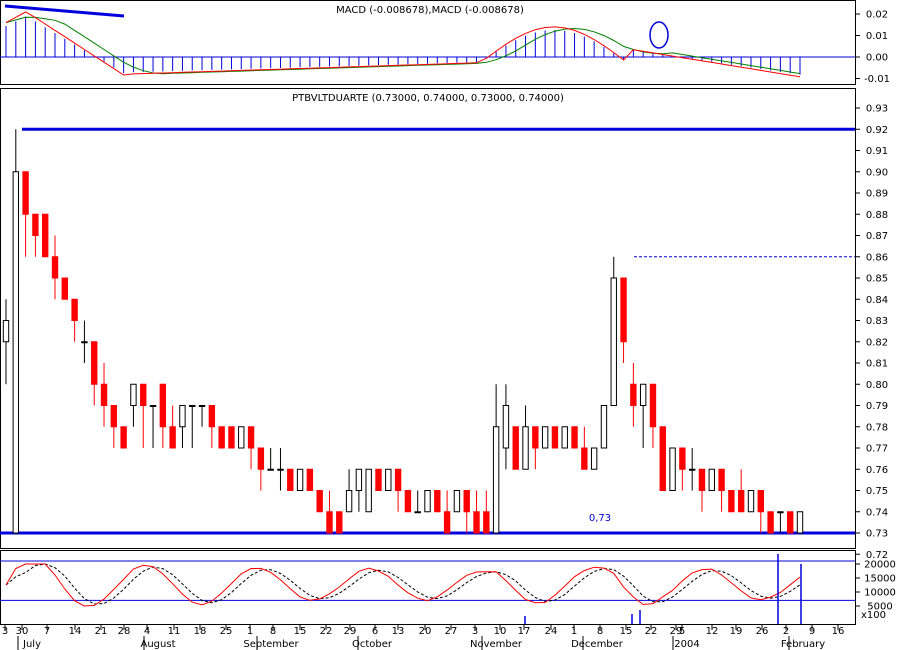 The height and width of the screenshot is (650, 905). I want to click on price-tick-label: 0.88, so click(877, 215).